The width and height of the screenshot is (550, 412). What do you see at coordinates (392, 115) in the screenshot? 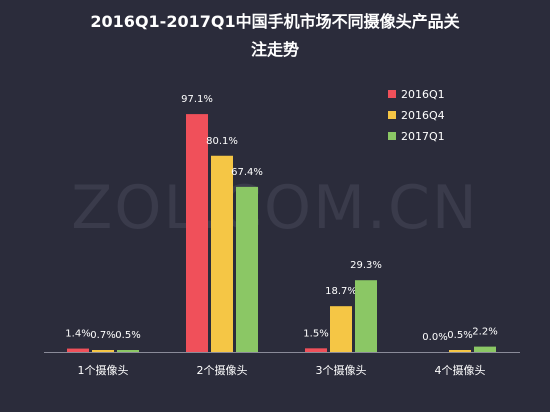
I see `legend-swatch-2016Q4` at bounding box center [392, 115].